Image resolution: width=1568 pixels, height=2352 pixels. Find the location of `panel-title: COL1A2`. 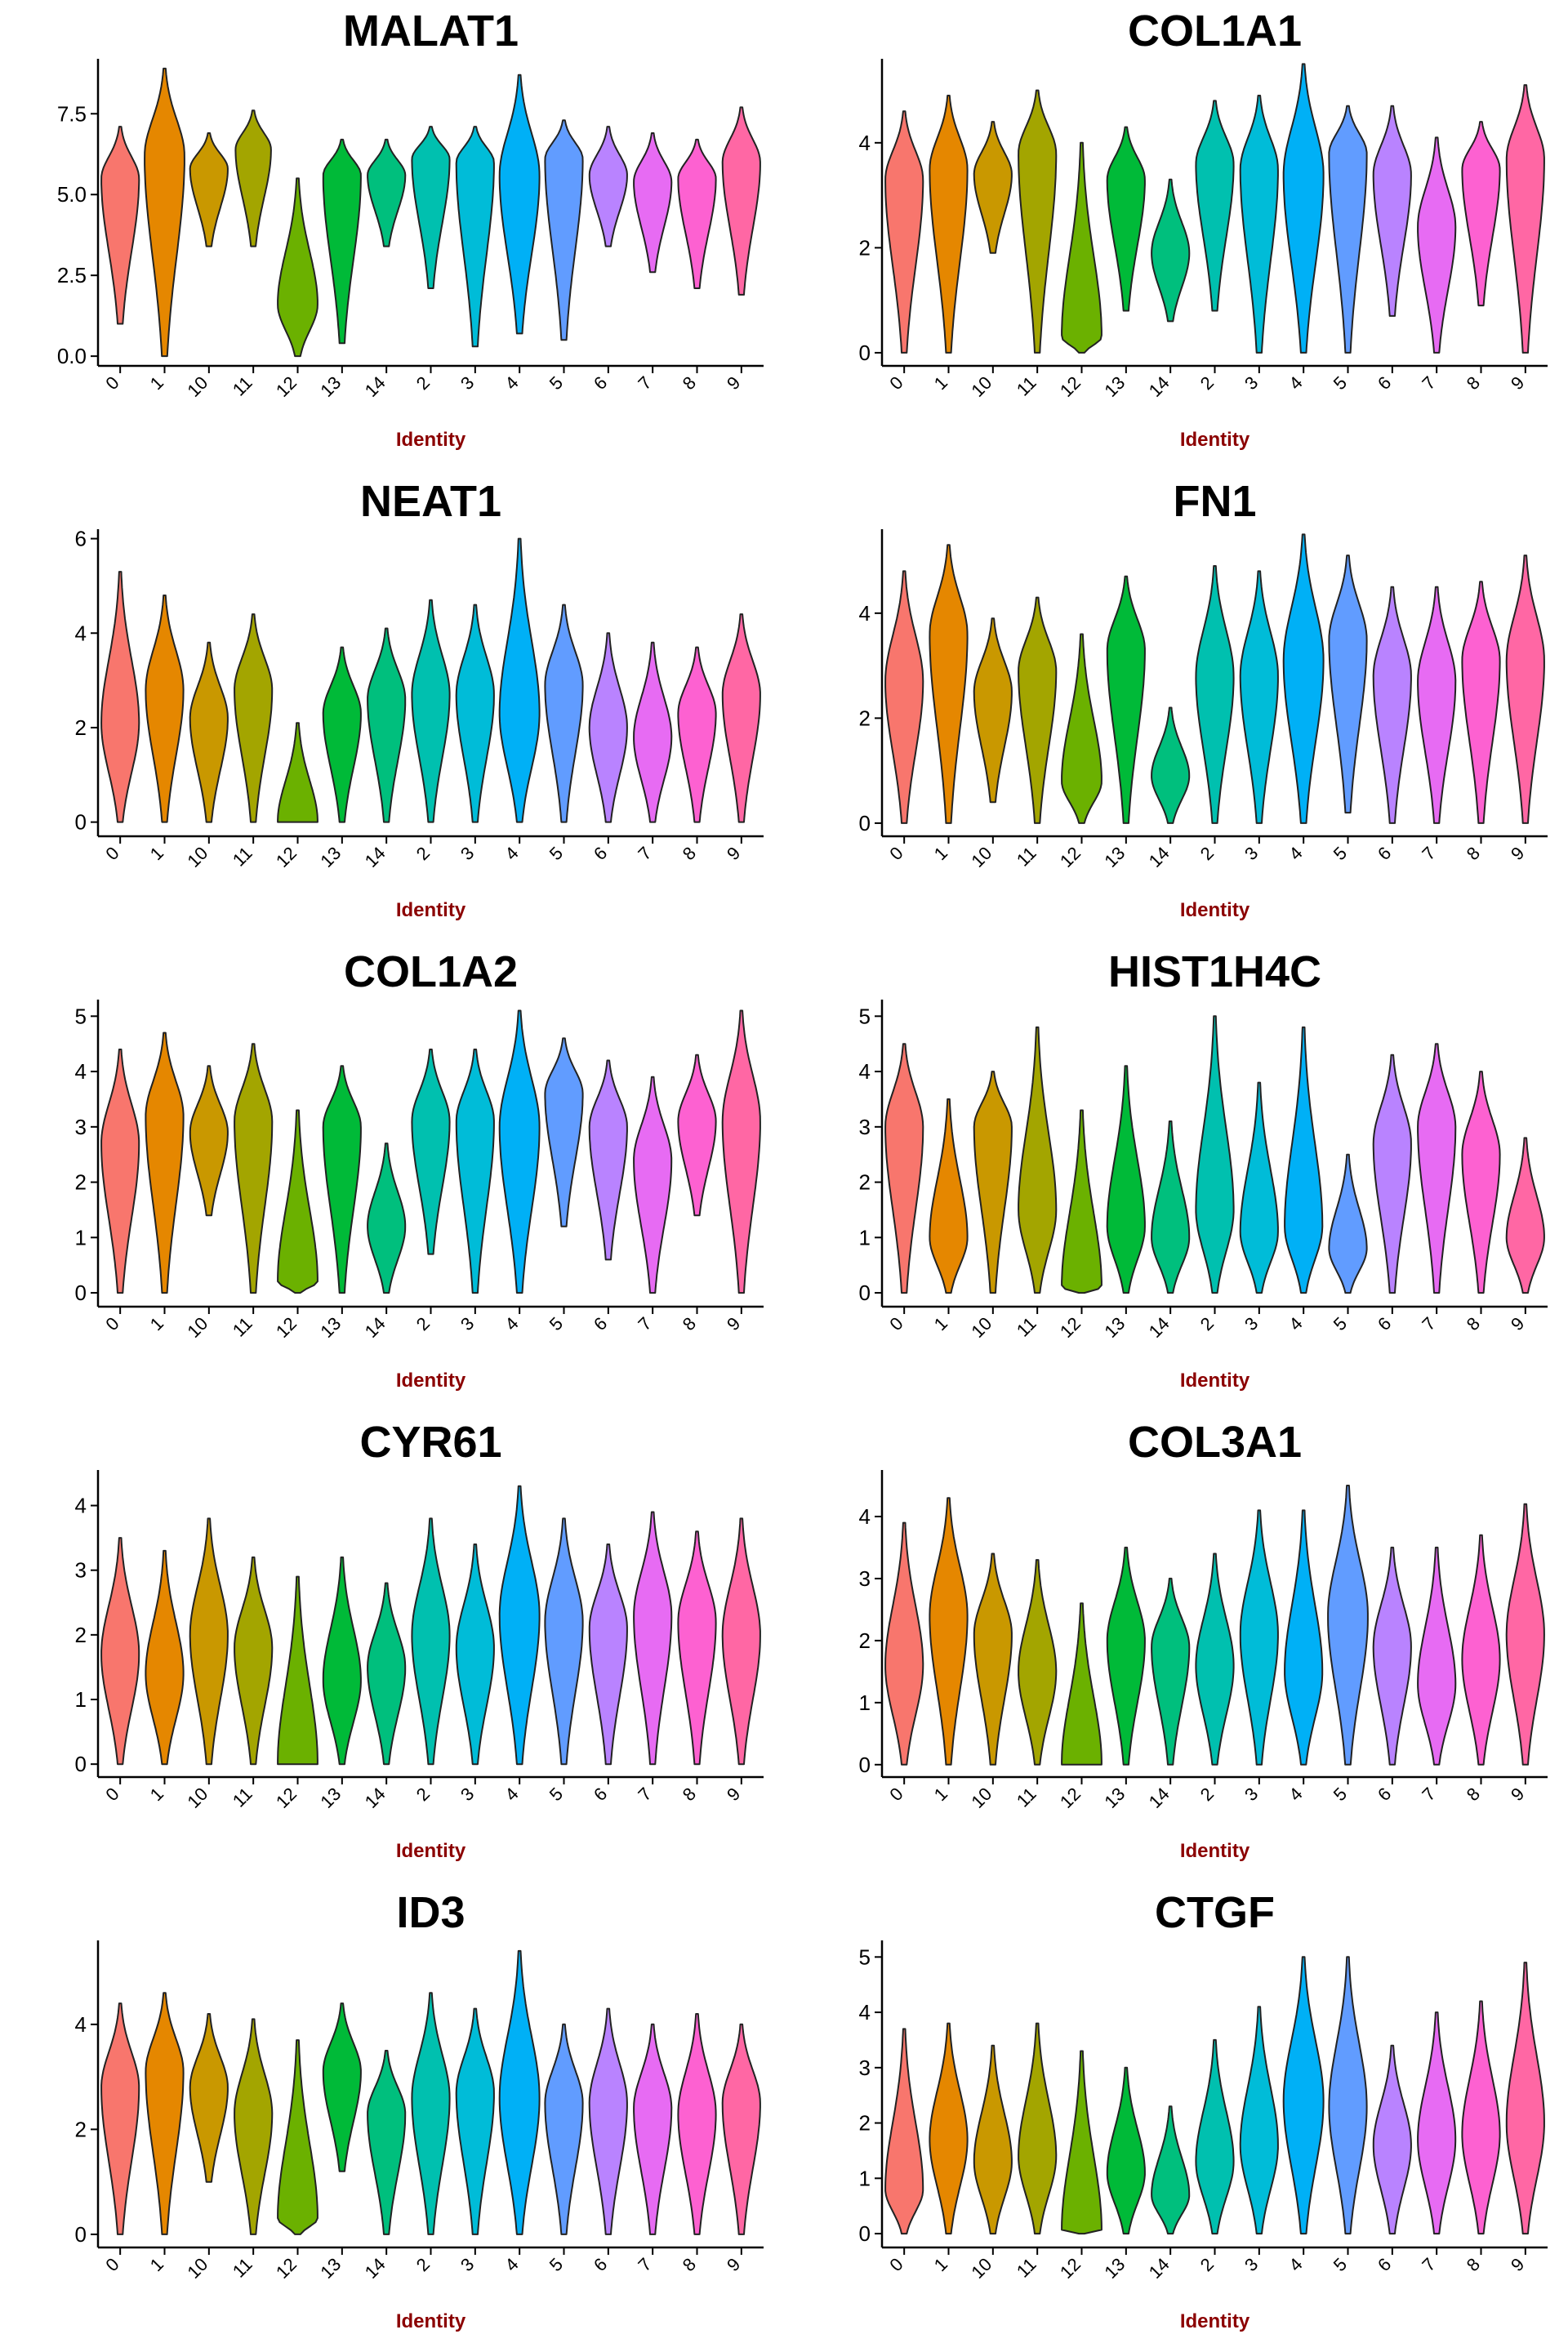

panel-title: COL1A2 is located at coordinates (431, 972).